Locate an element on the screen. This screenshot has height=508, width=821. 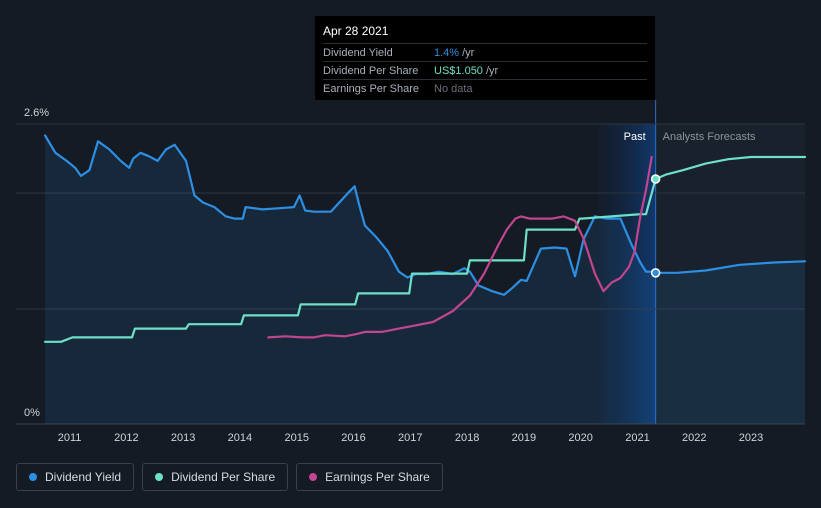
tooltip-value: No data is located at coordinates (453, 88).